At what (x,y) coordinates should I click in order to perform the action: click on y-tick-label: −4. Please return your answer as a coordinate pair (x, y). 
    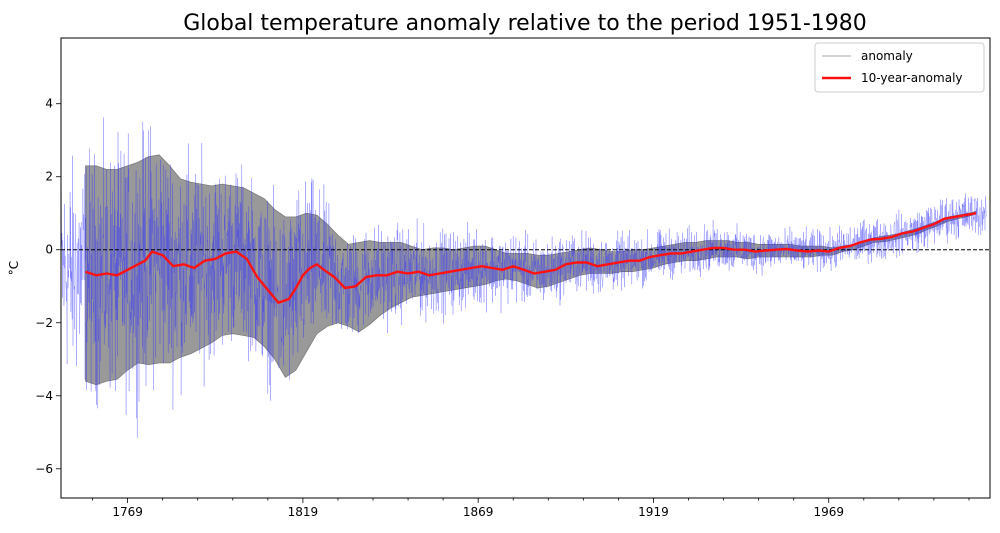
    Looking at the image, I should click on (44, 396).